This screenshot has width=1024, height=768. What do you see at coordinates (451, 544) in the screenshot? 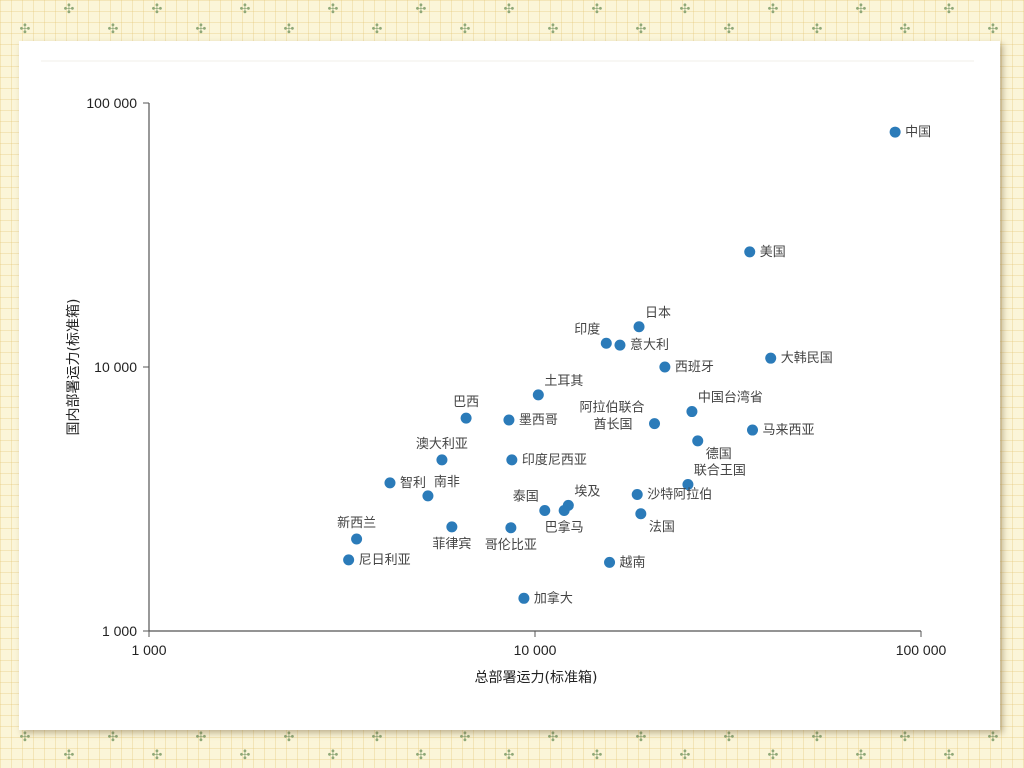
I see `point-label: 菲律宾` at bounding box center [451, 544].